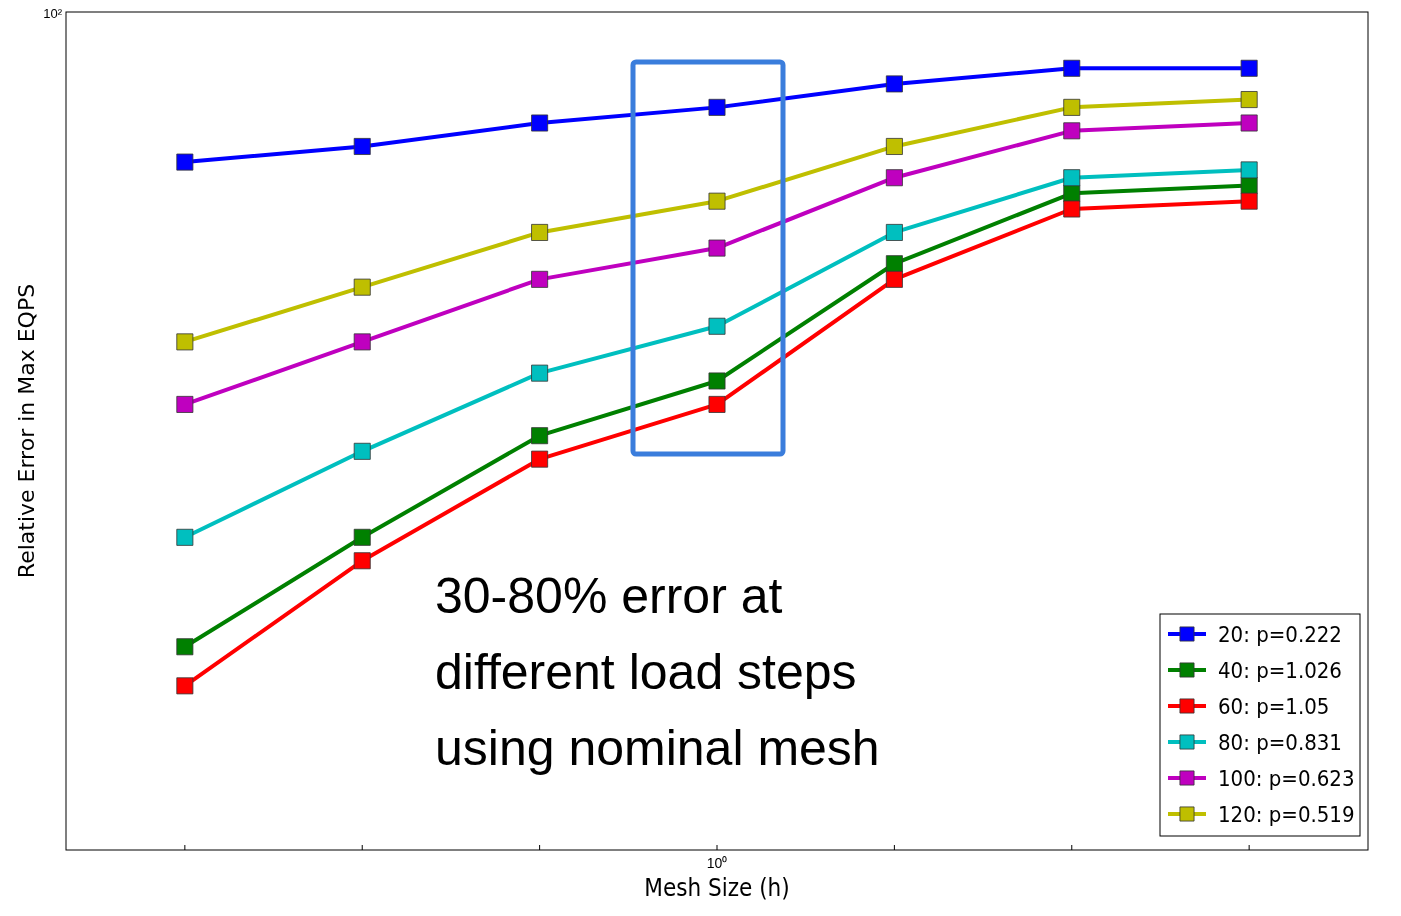  Describe the element at coordinates (1280, 634) in the screenshot. I see `legend-label: 20: p=0.222` at that location.